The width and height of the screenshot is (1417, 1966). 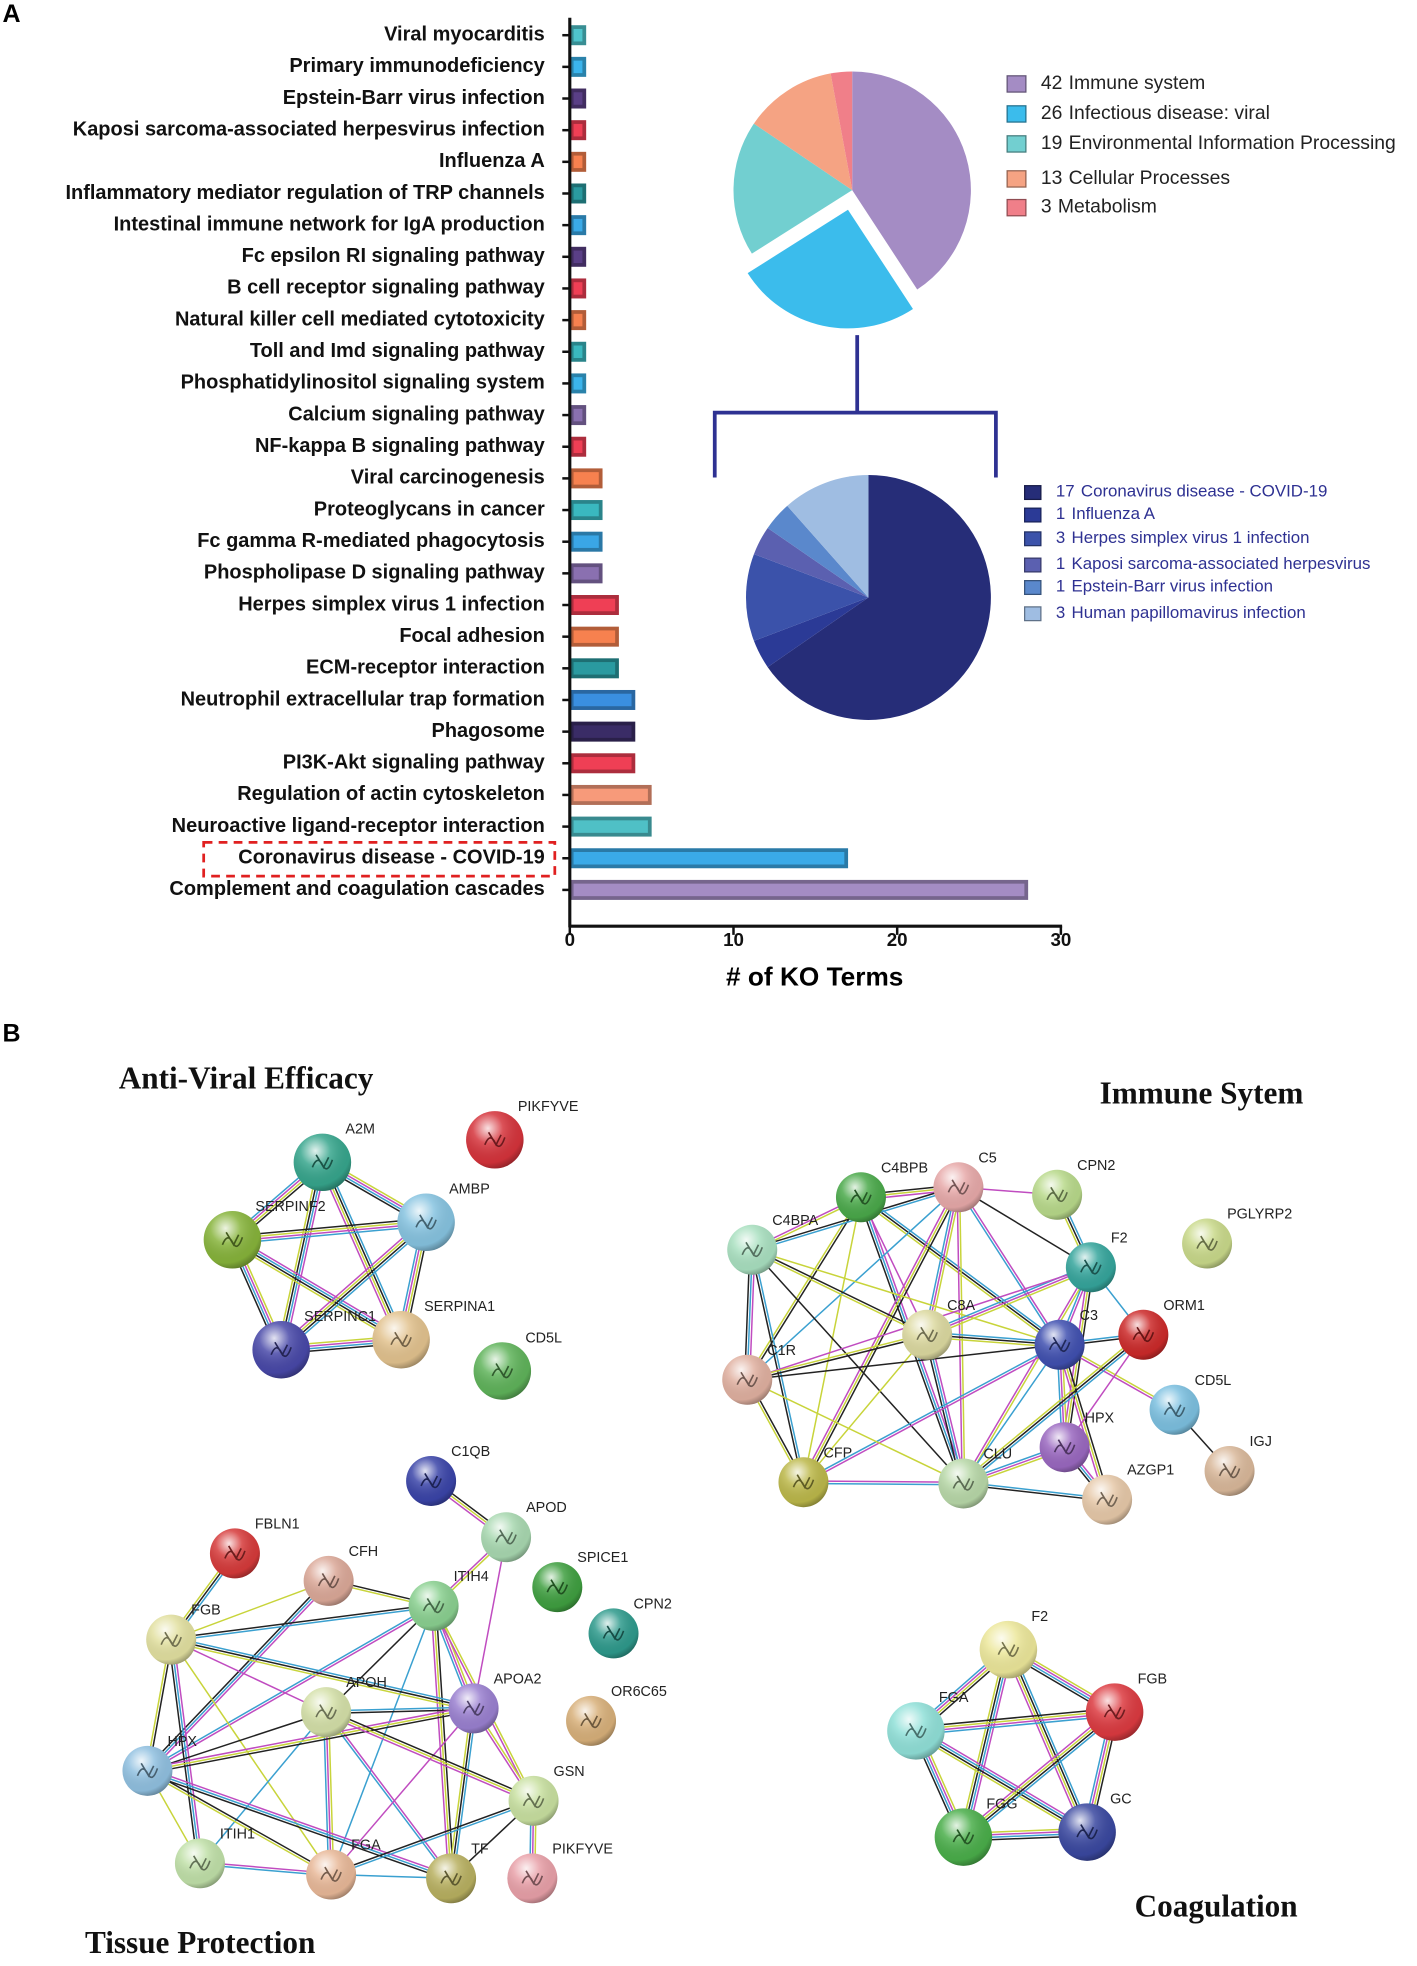 I want to click on legend-label: Environmental Information Processing, so click(x=1232, y=143).